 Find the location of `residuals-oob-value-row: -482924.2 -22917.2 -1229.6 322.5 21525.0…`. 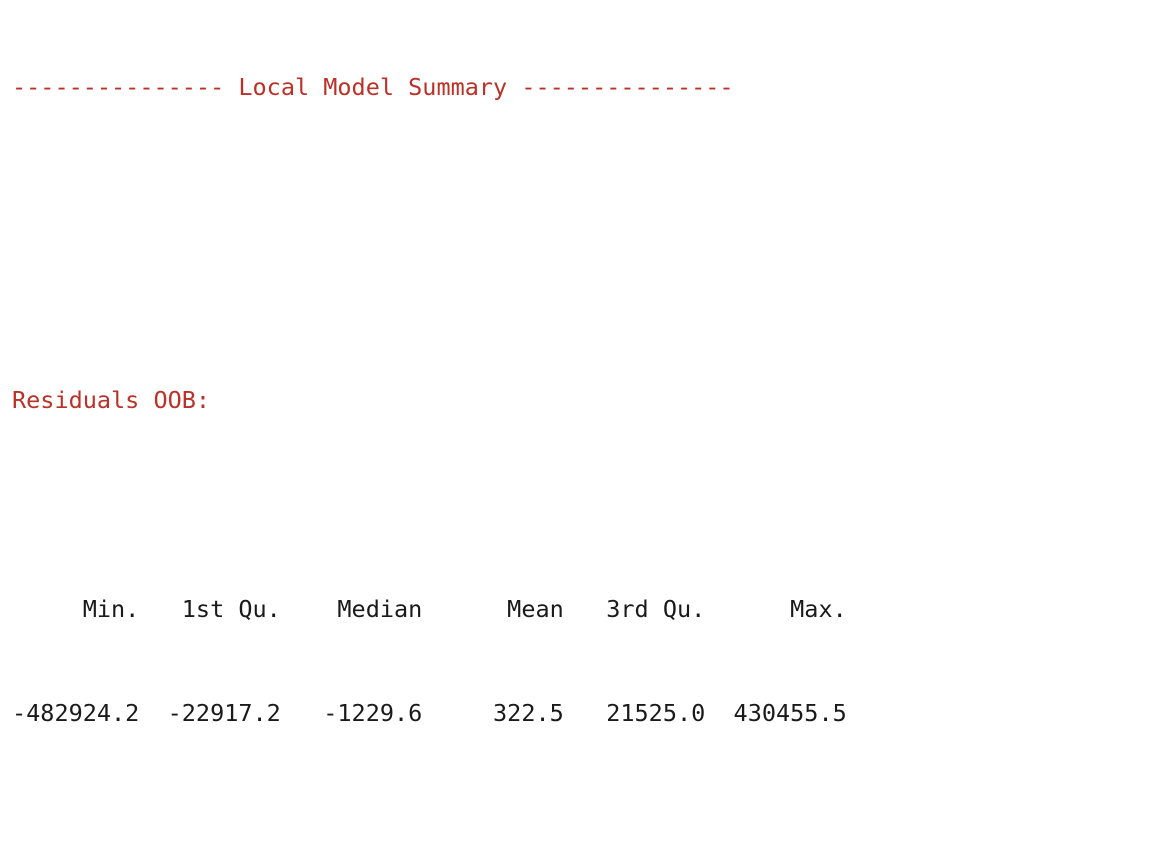

residuals-oob-value-row: -482924.2 -22917.2 -1229.6 322.5 21525.0… is located at coordinates (436, 712).